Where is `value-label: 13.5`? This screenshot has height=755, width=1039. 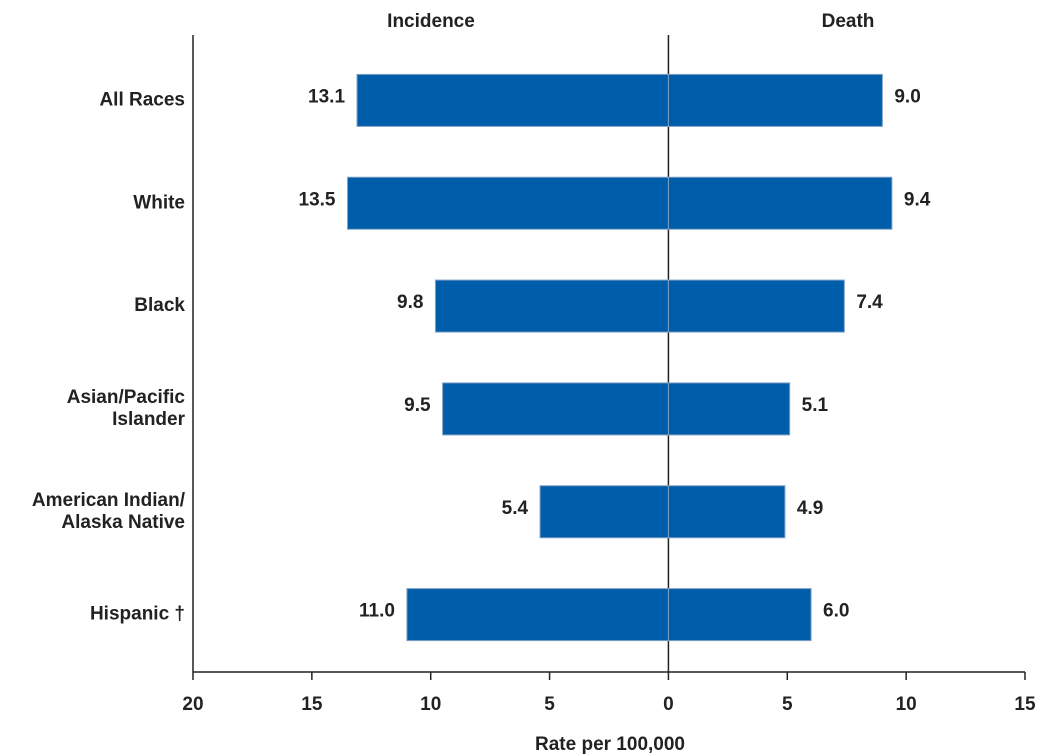 value-label: 13.5 is located at coordinates (317, 199).